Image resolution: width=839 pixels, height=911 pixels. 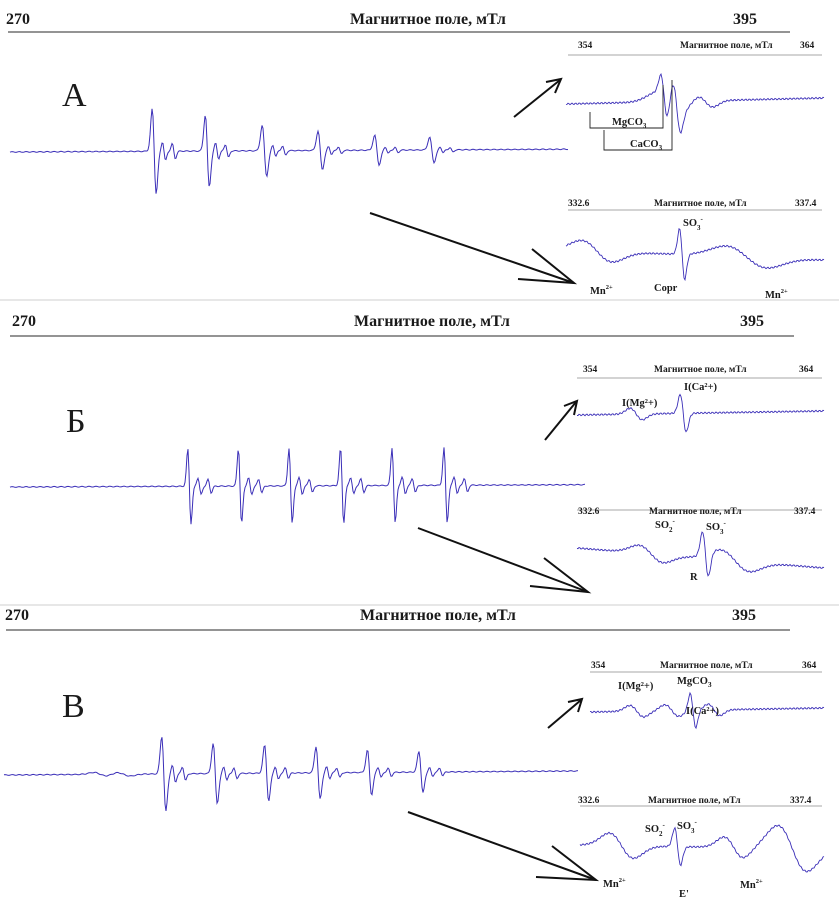 What do you see at coordinates (694, 801) in the screenshot?
I see `panel-c-inset-bottom-title: Магнитное поле, мТл` at bounding box center [694, 801].